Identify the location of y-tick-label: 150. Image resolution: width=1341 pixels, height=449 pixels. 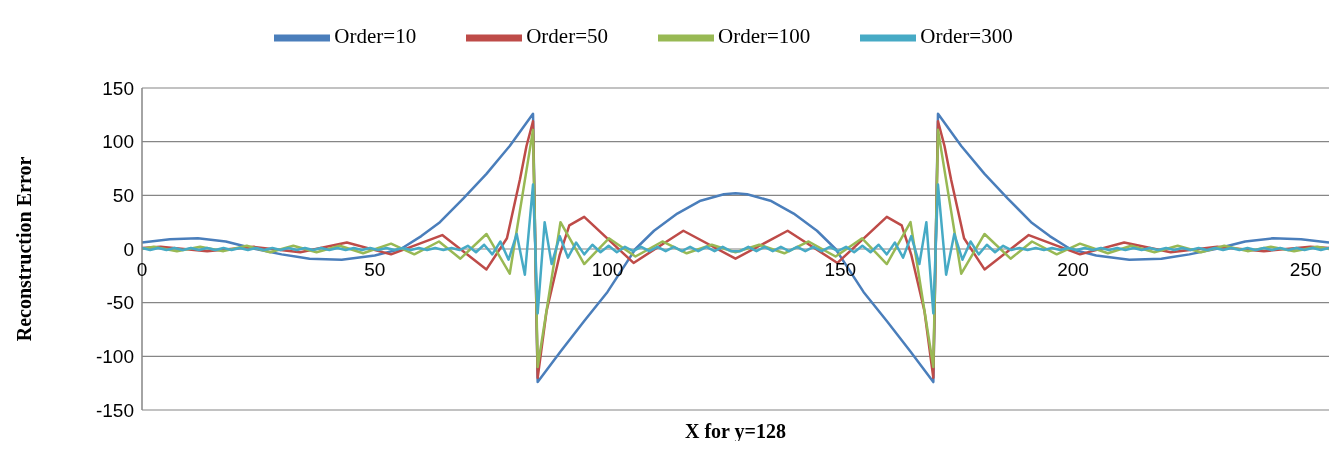
(118, 88).